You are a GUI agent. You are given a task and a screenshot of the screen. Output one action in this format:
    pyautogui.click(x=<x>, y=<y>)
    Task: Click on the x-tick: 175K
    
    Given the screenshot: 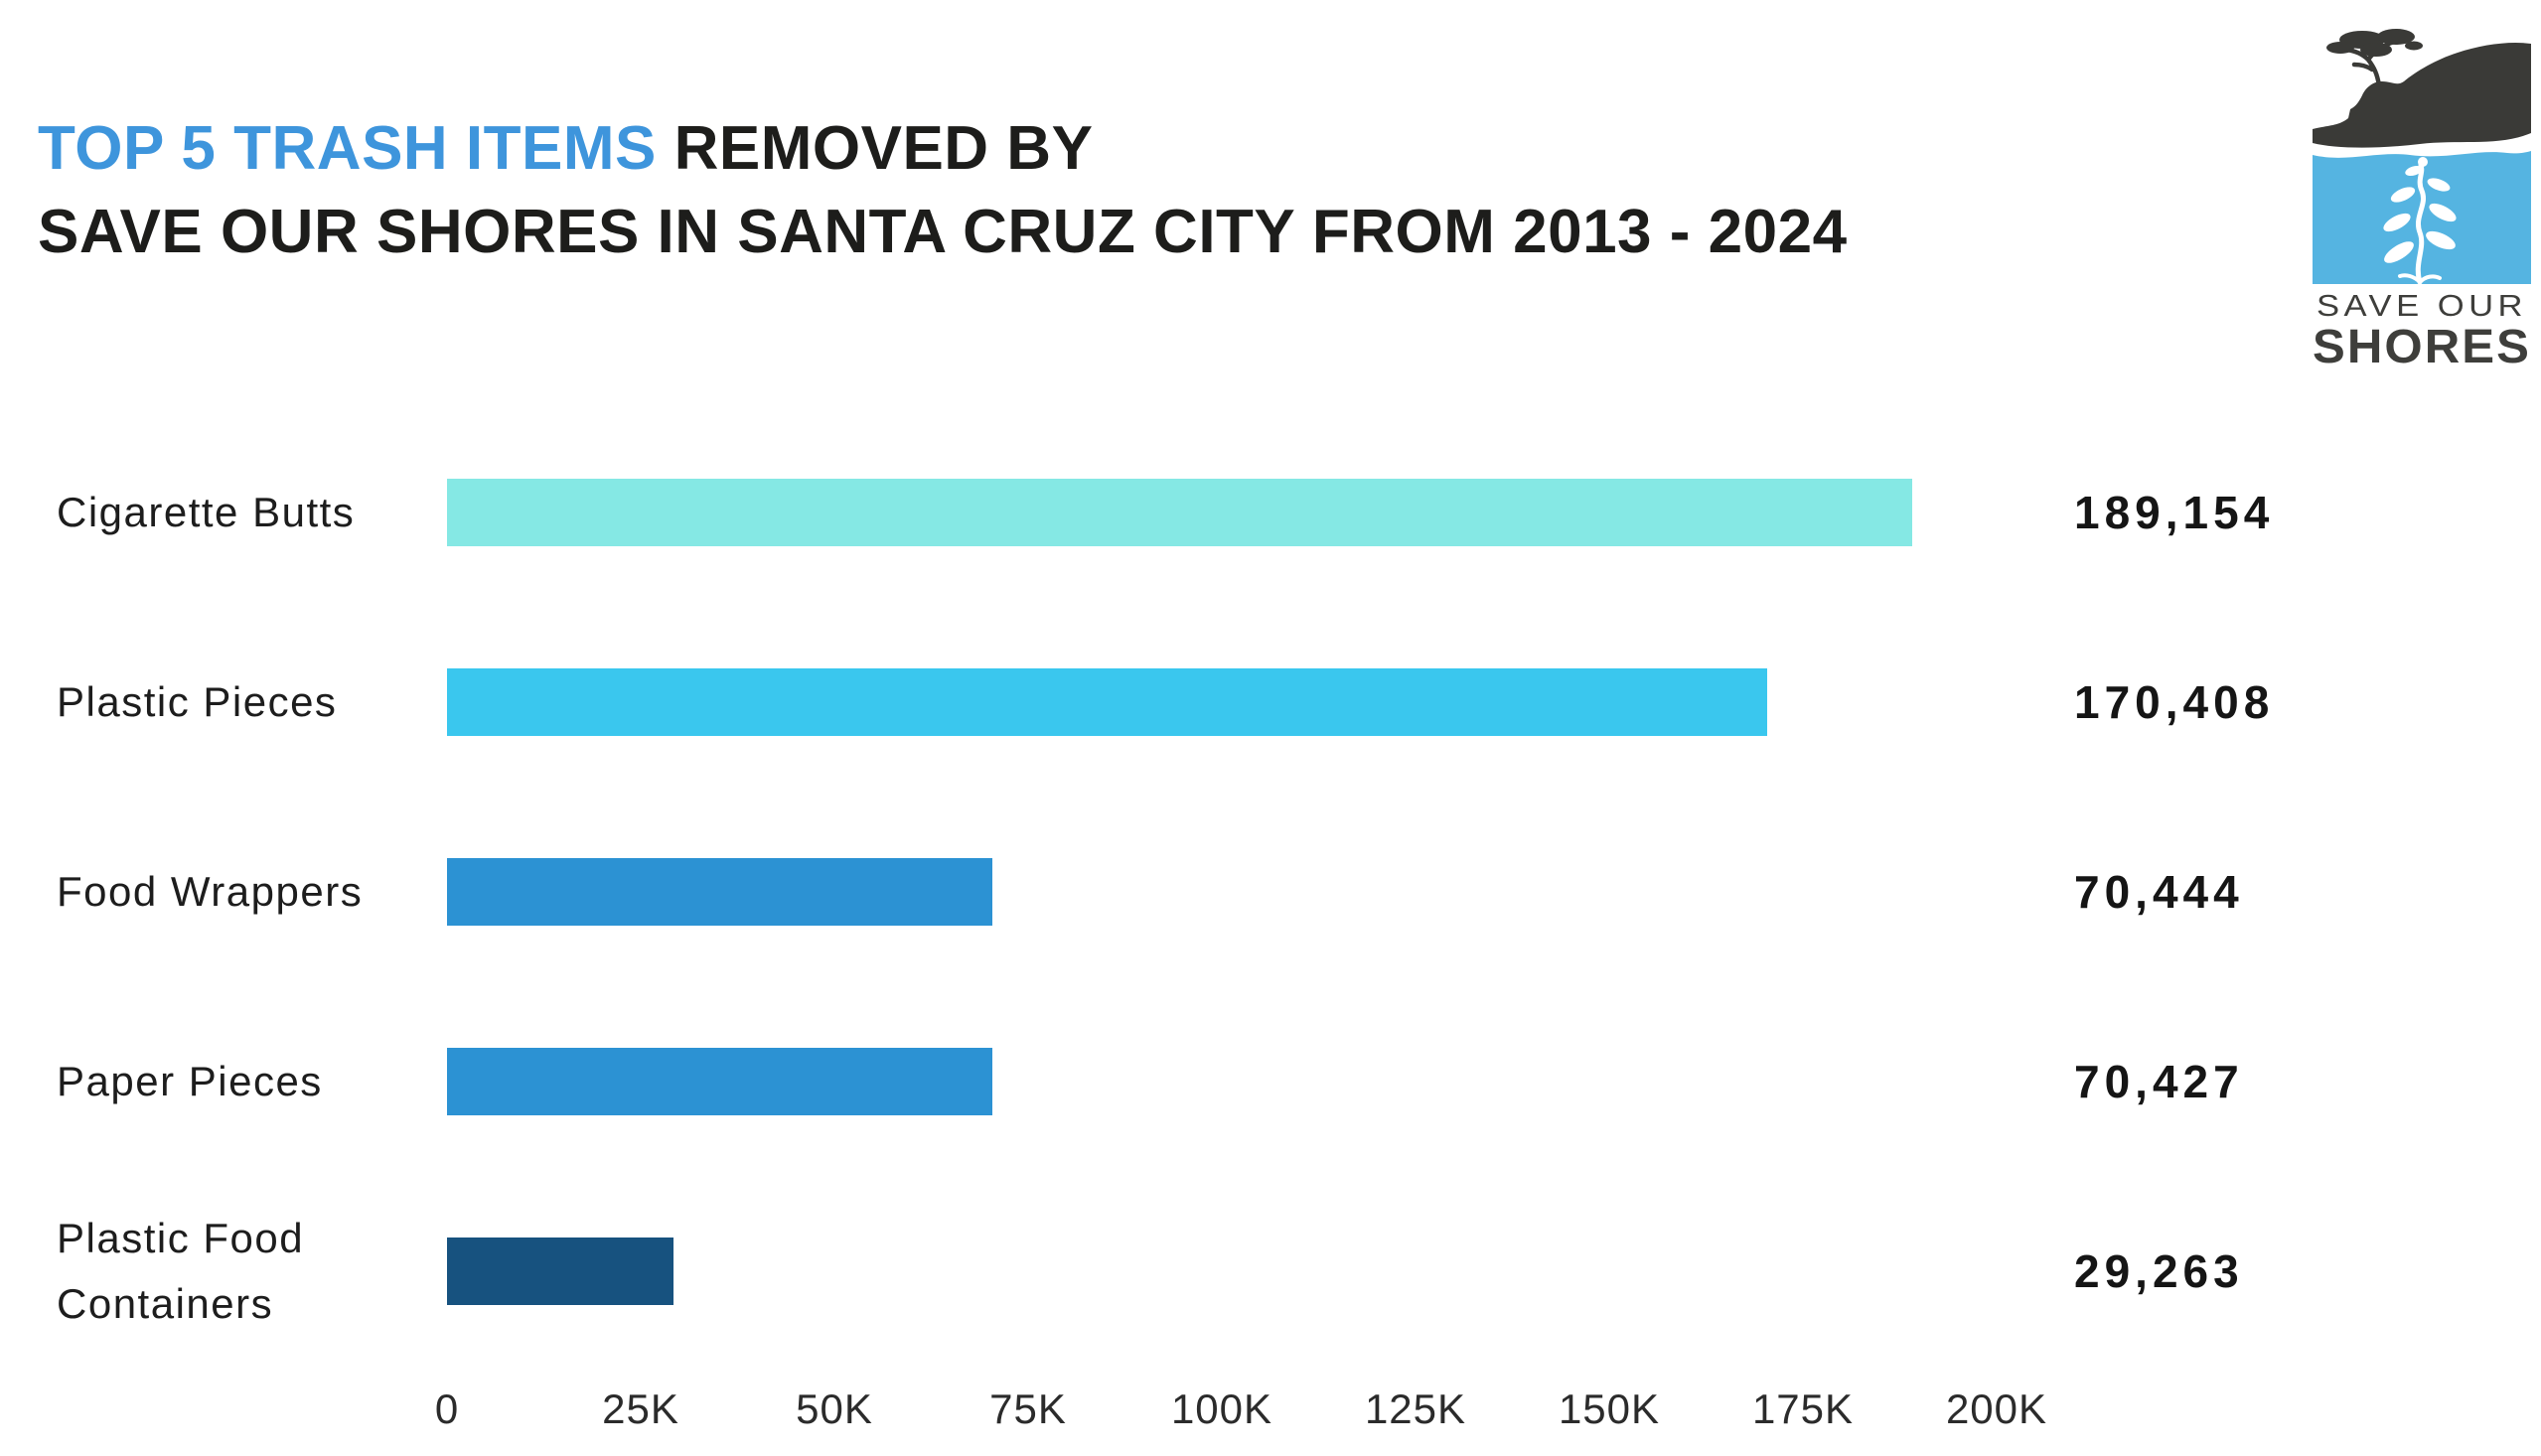 What is the action you would take?
    pyautogui.click(x=1803, y=1408)
    